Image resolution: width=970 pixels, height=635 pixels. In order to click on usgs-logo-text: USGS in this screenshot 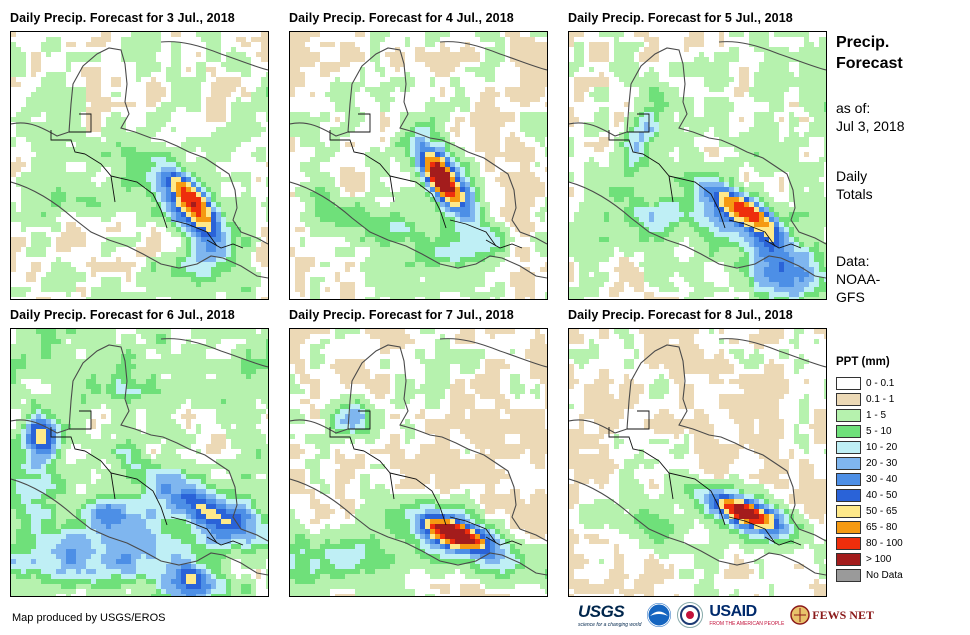, I will do `click(601, 611)`.